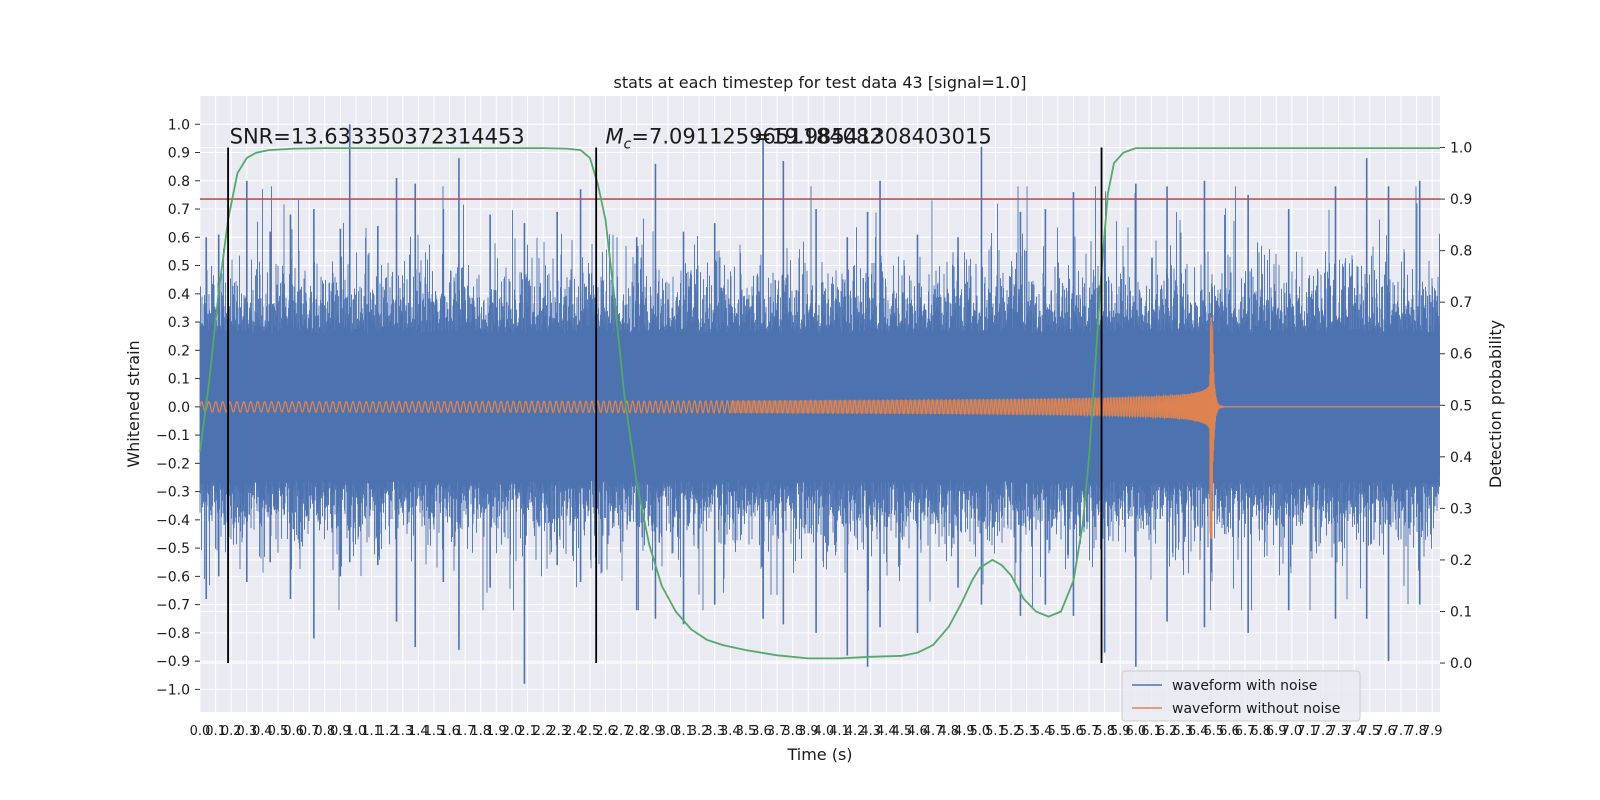 This screenshot has width=1600, height=800. Describe the element at coordinates (1058, 731) in the screenshot. I see `x-tick-label: 5.5` at that location.